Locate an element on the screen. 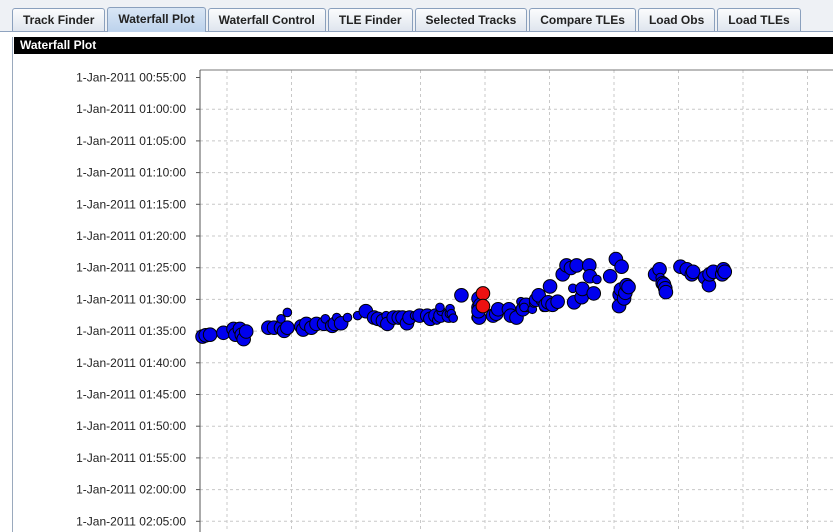 The image size is (833, 532). y-tick-label: 1-Jan-2011 01:10:00 is located at coordinates (131, 173).